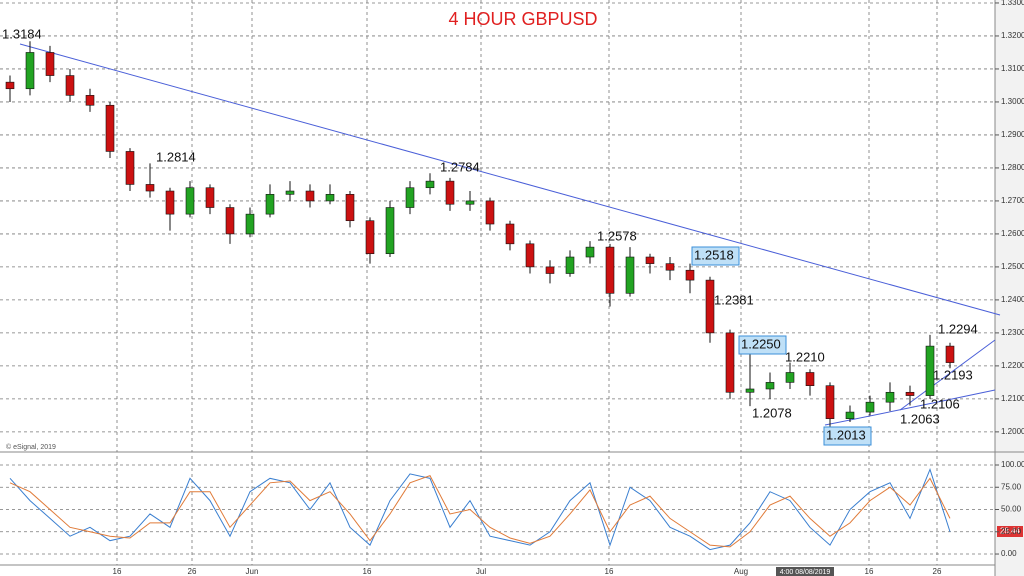  I want to click on y-tick-label: 1.3200, so click(1012, 35).